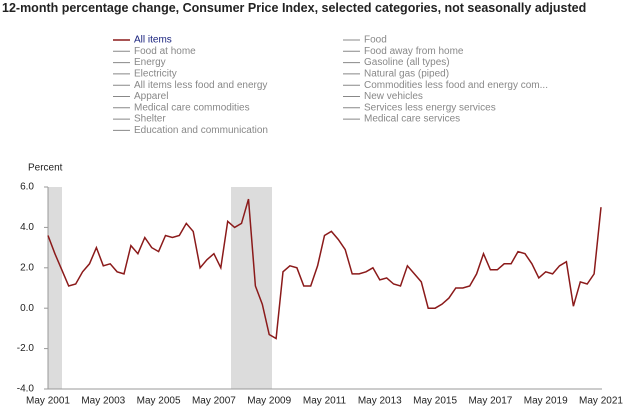 The image size is (632, 420). What do you see at coordinates (375, 40) in the screenshot?
I see `legend-label: Food` at bounding box center [375, 40].